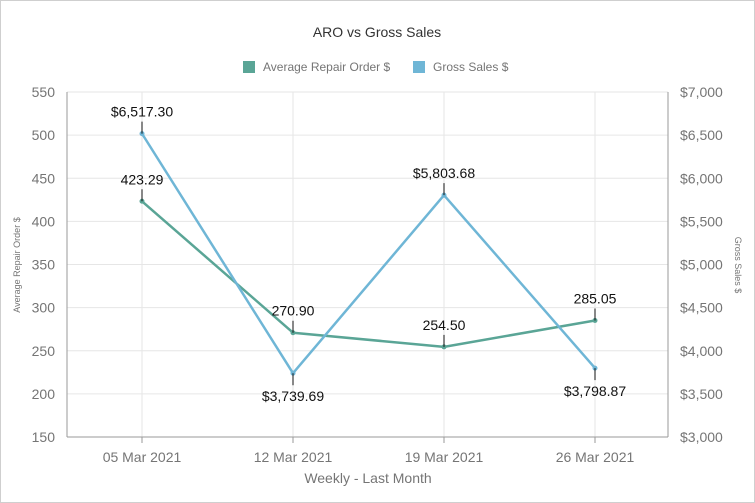 The width and height of the screenshot is (755, 503). What do you see at coordinates (701, 178) in the screenshot?
I see `y-right-tick-label: $6,000` at bounding box center [701, 178].